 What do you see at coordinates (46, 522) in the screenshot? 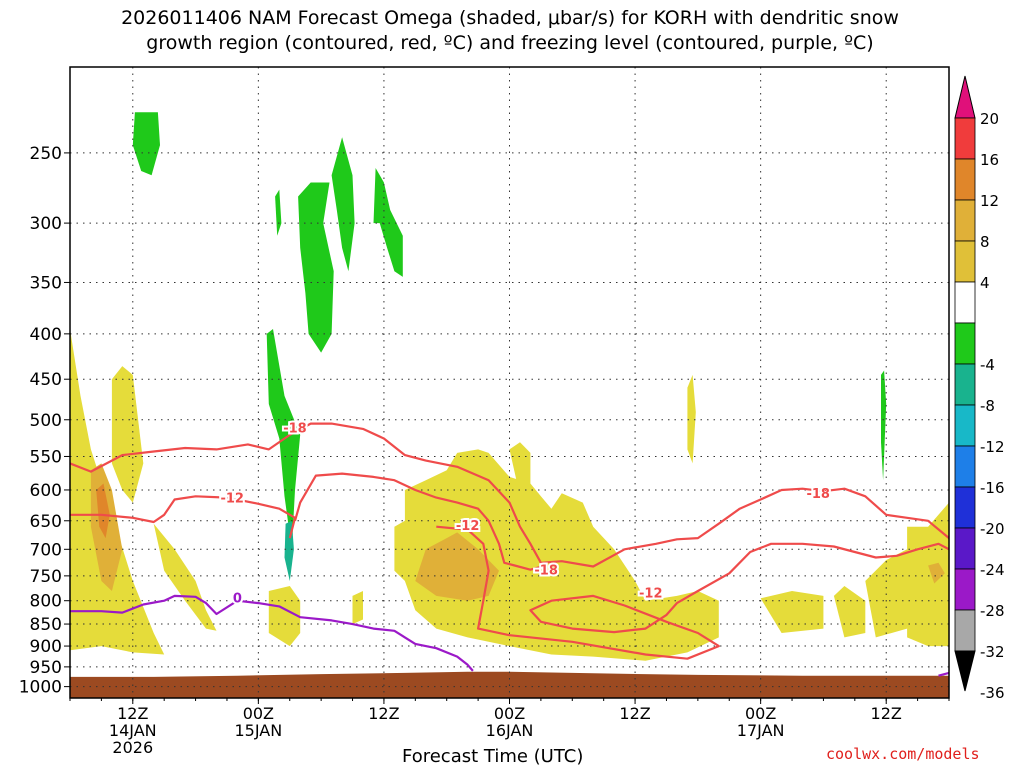
I see `y-tick-label-650: 650` at bounding box center [46, 522].